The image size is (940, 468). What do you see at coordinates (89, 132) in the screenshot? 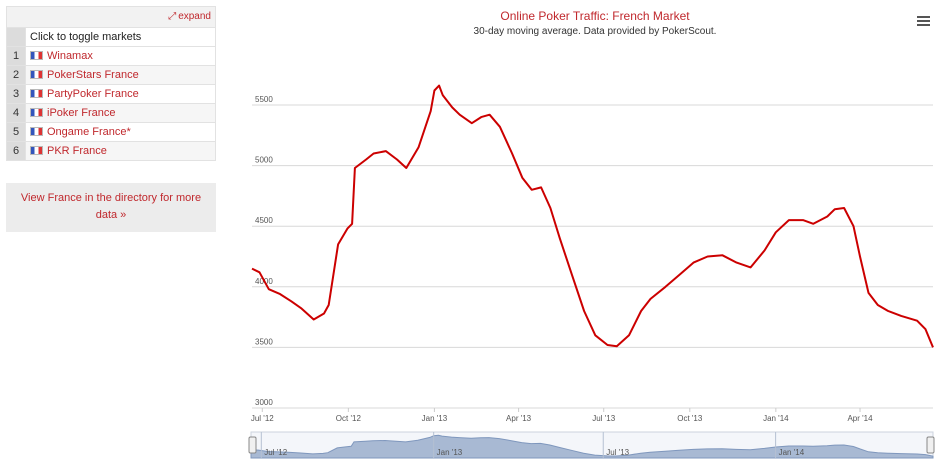
I see `market-link-ongame-france: Ongame France*` at bounding box center [89, 132].